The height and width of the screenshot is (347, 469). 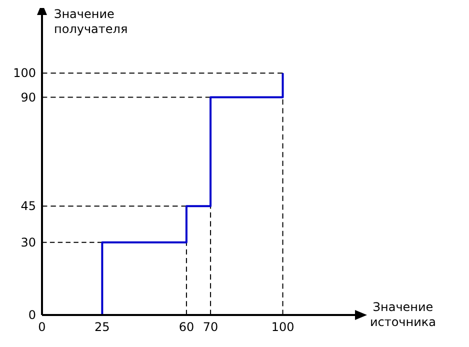 I want to click on y-tick-label: 90, so click(x=28, y=97).